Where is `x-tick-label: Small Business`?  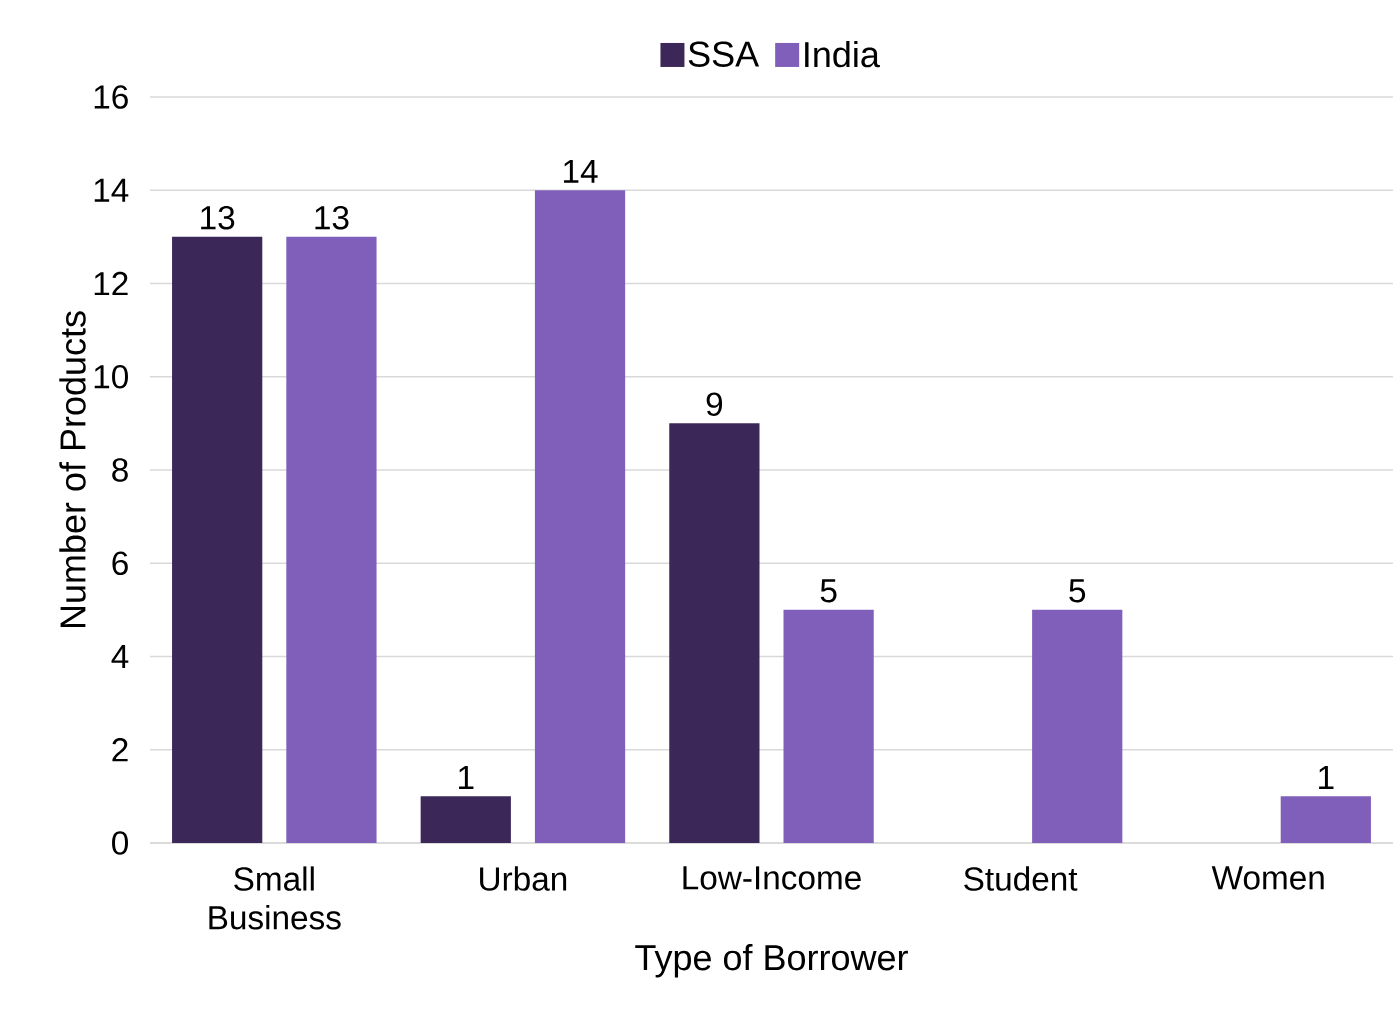 x-tick-label: Small Business is located at coordinates (275, 898).